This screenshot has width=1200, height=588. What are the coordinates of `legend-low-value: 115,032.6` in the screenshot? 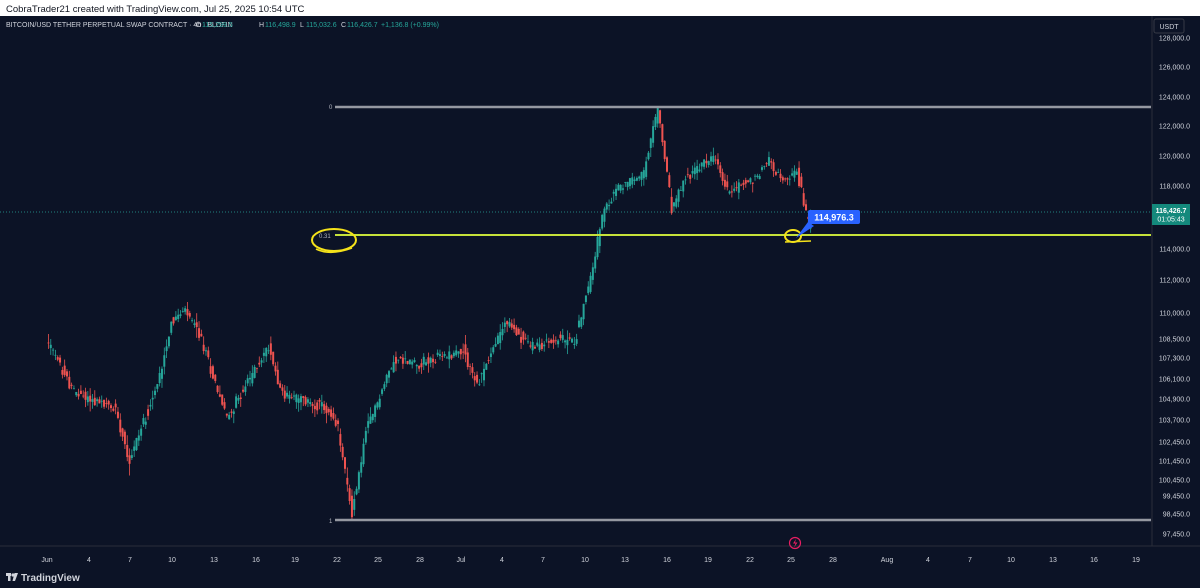 It's located at (321, 25).